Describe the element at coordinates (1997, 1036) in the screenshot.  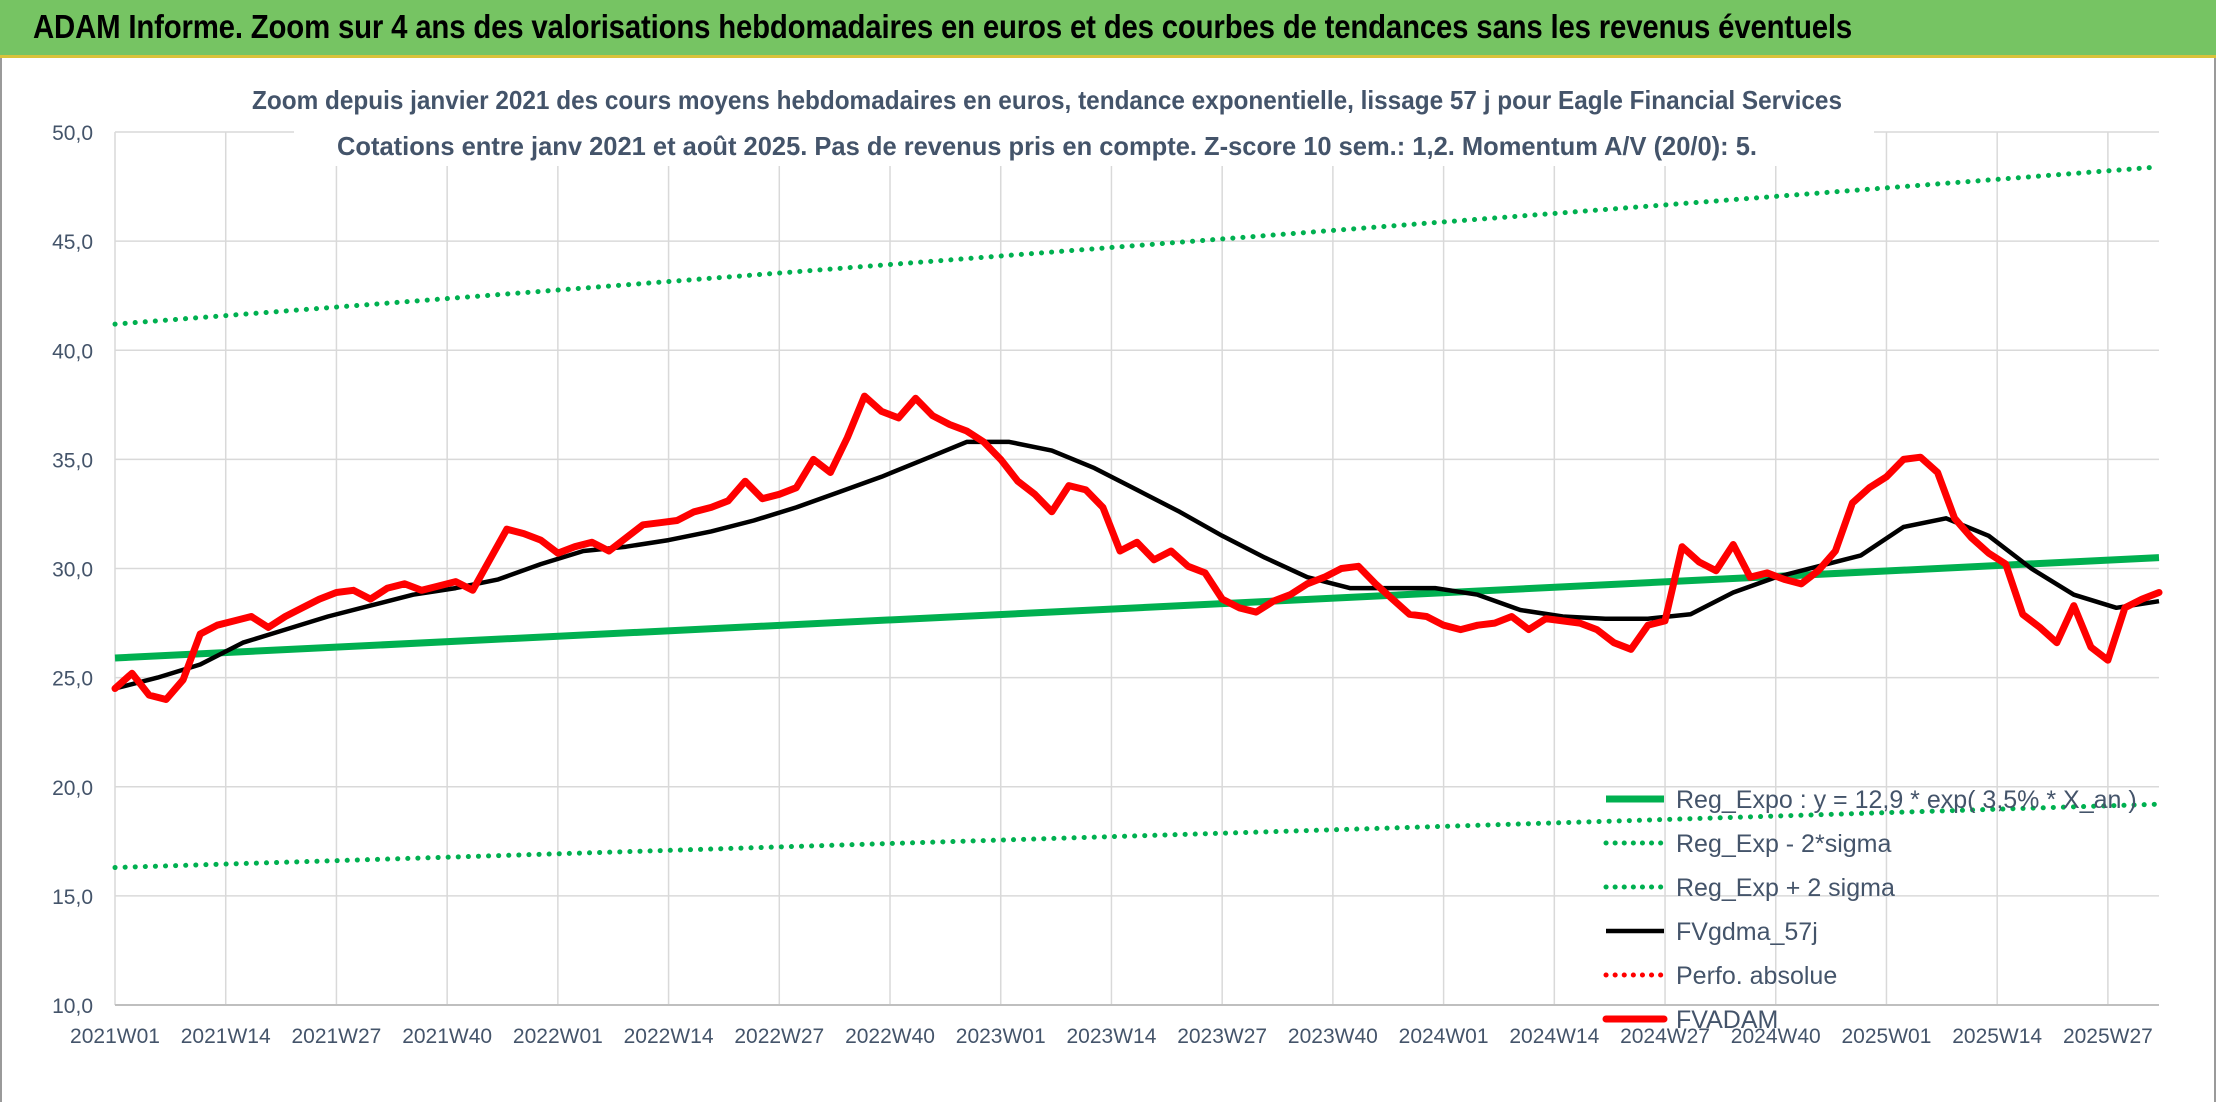
I see `x-tick-label: 2025W14` at that location.